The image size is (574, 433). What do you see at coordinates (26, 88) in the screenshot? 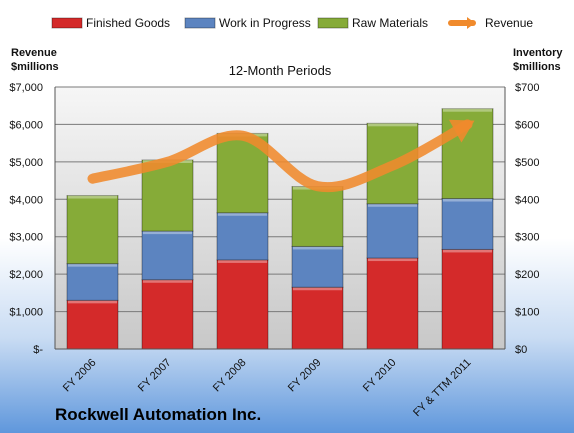
I see `left-tick-label: $7,000` at bounding box center [26, 88].